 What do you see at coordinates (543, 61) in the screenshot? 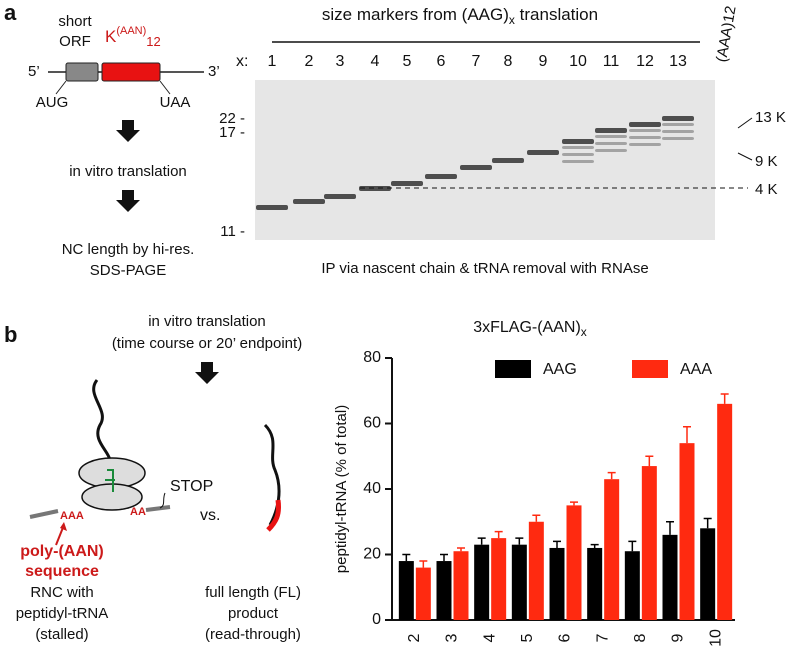
I see `lane-label: 9` at bounding box center [543, 61].